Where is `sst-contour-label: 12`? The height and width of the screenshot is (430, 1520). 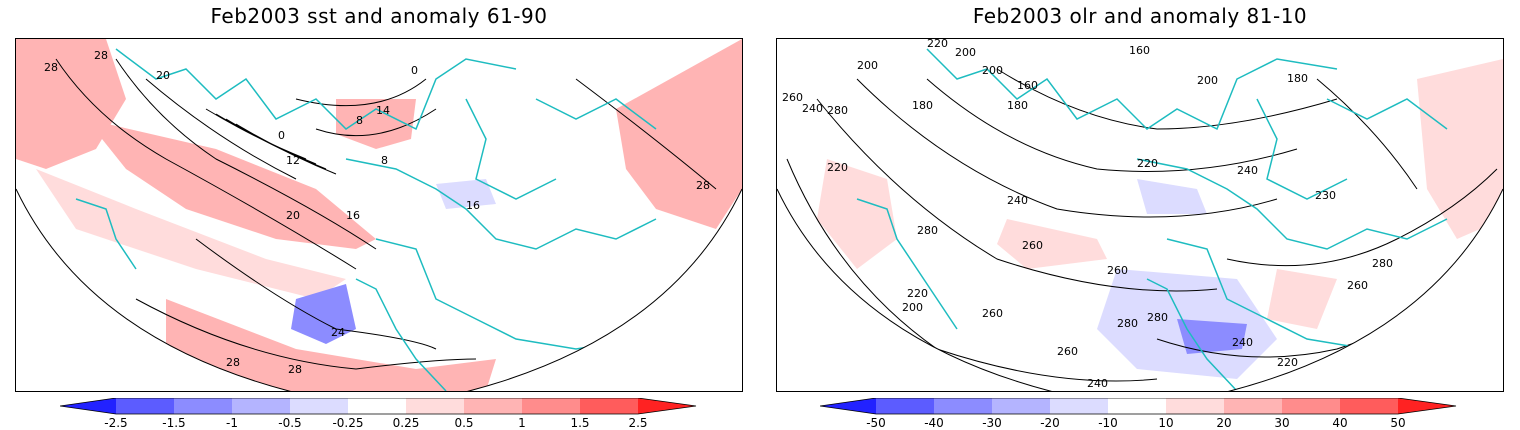 sst-contour-label: 12 is located at coordinates (293, 160).